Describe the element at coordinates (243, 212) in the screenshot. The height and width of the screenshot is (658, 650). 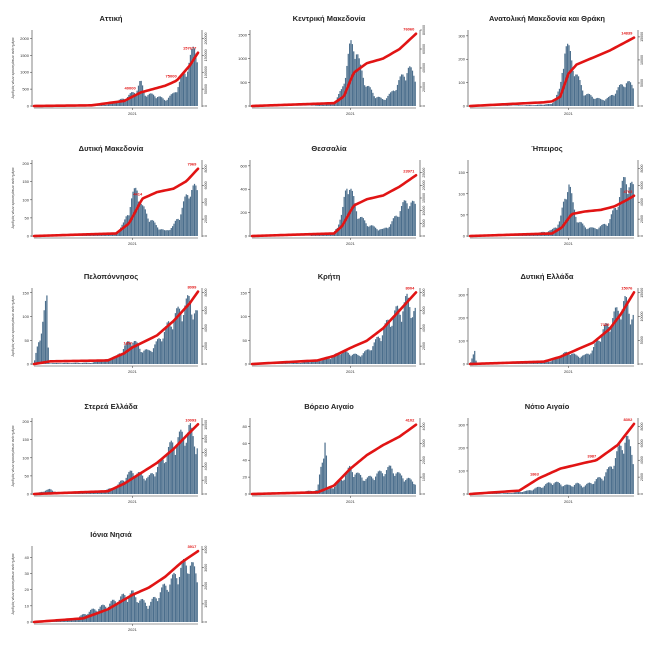
I see `y-tick-label: 200` at that location.